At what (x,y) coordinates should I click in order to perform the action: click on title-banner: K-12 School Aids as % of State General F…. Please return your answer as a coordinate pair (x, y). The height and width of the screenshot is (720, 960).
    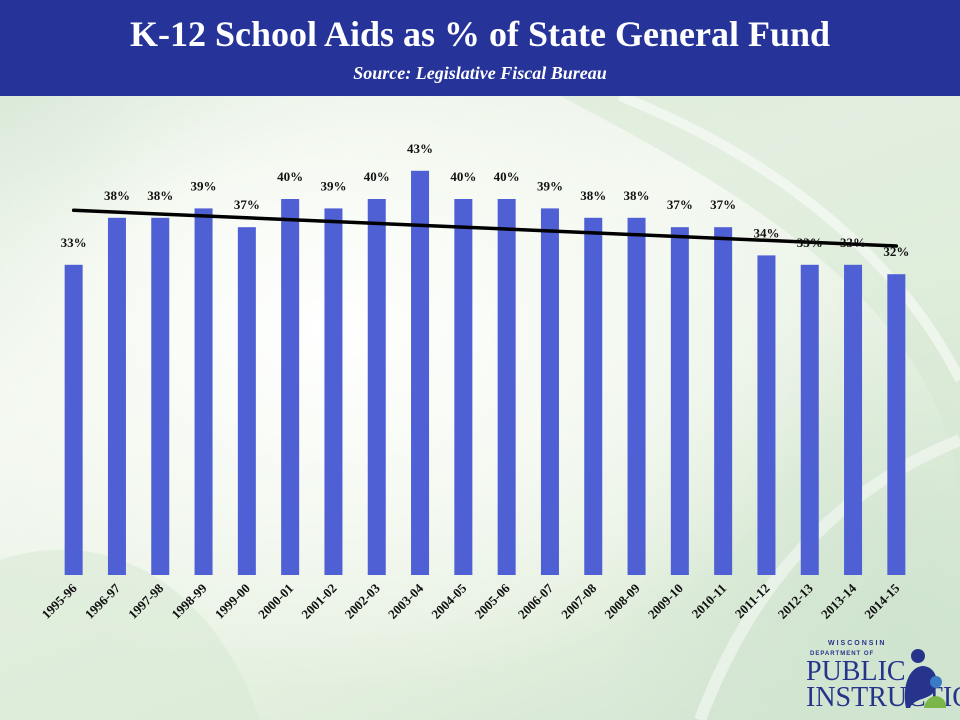
    Looking at the image, I should click on (480, 48).